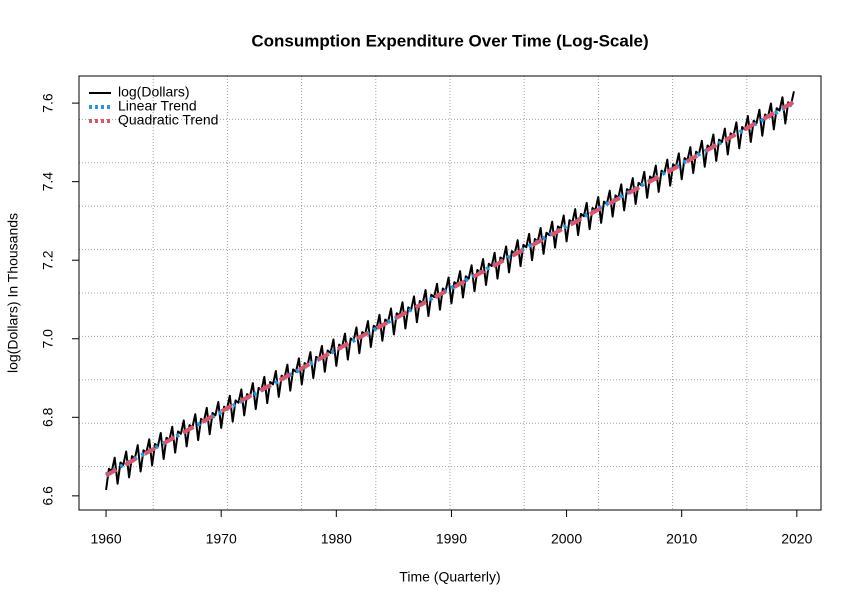 The image size is (861, 608). I want to click on y-axis-label: log(Dollars) In Thousands, so click(13, 293).